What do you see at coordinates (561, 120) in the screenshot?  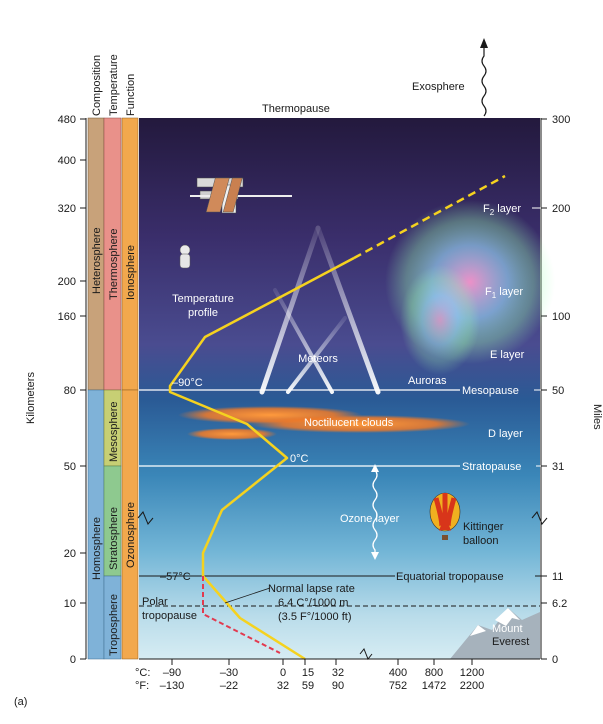 I see `mi-tick-300: 300` at bounding box center [561, 120].